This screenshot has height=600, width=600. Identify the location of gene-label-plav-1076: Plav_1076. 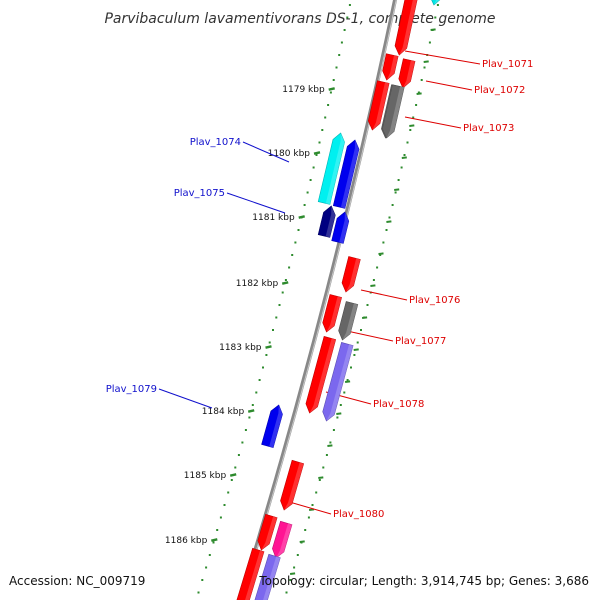
(434, 300).